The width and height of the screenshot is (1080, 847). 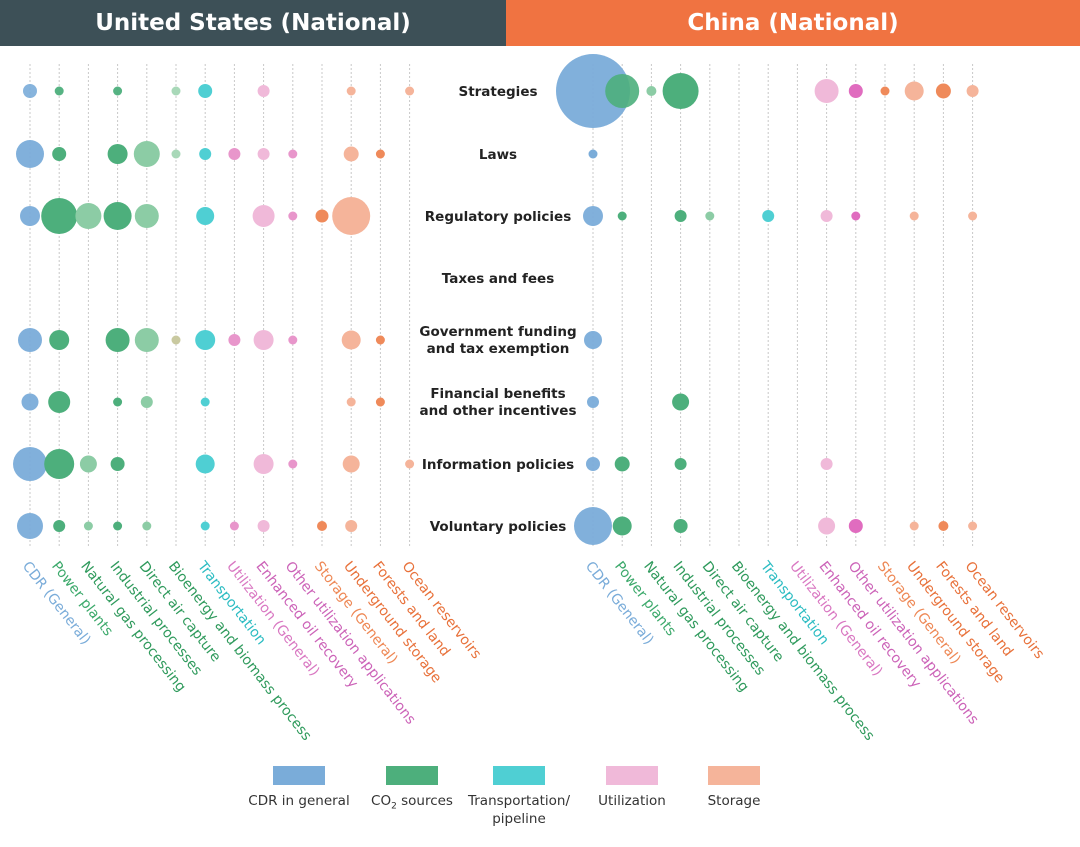 What do you see at coordinates (498, 155) in the screenshot?
I see `row-label: Laws` at bounding box center [498, 155].